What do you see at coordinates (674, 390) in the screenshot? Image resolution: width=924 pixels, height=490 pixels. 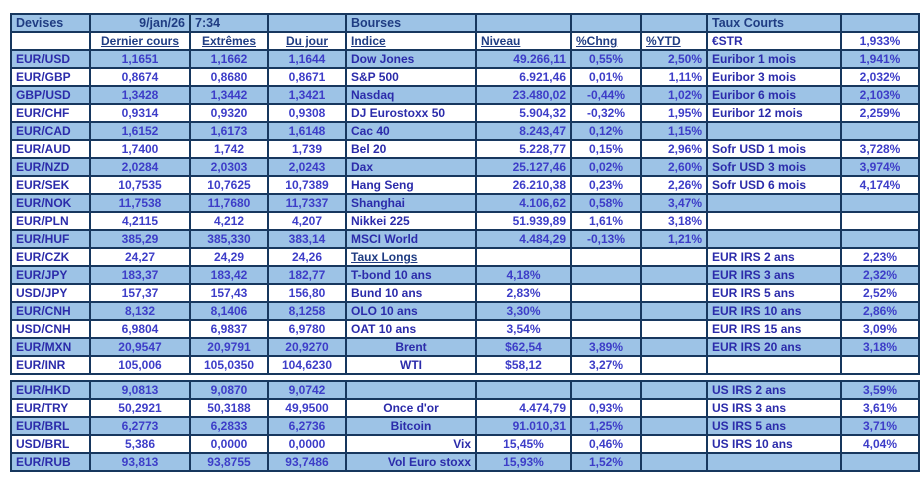 I see `cell-H22` at bounding box center [674, 390].